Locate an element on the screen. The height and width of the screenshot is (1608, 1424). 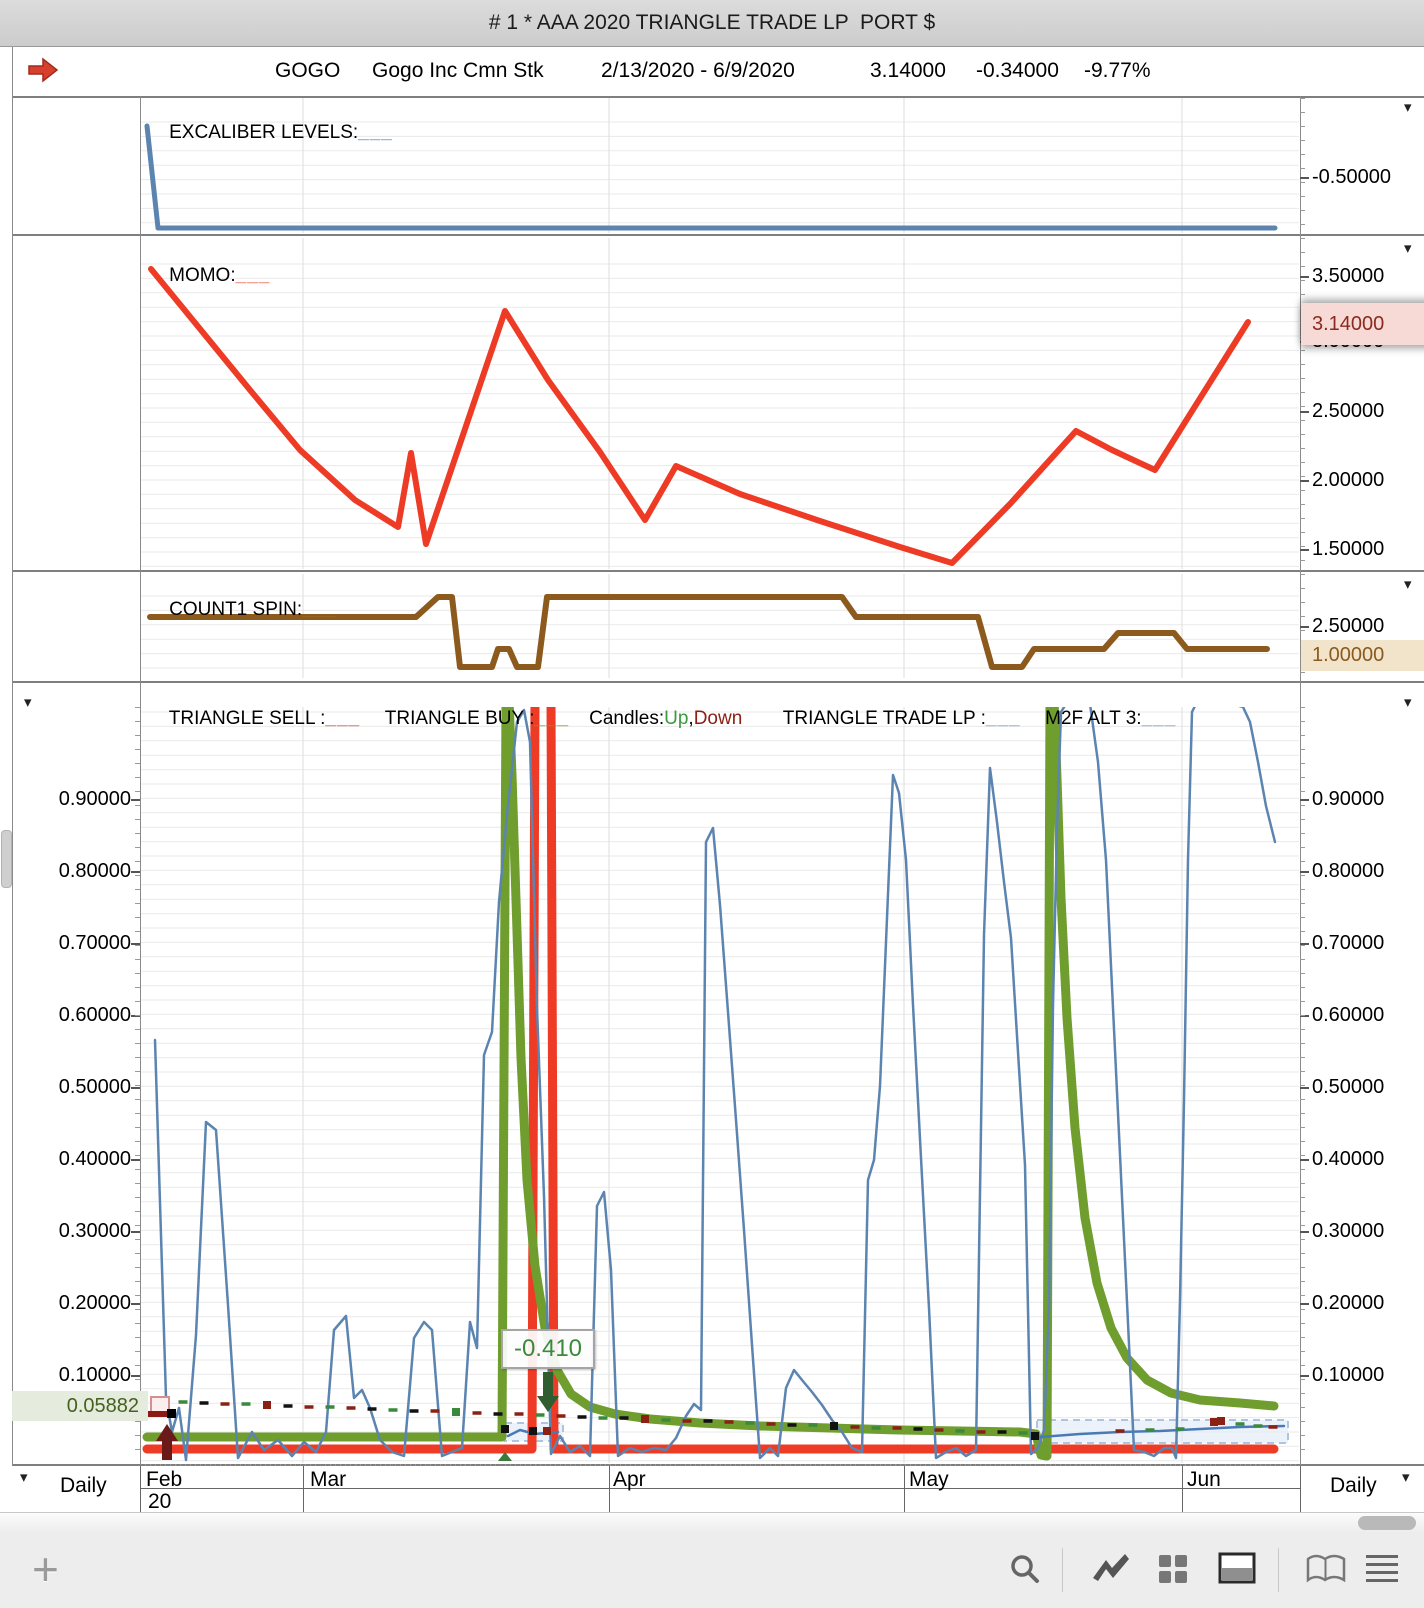
legend-candles: Candles:Up,Down is located at coordinates (666, 718).